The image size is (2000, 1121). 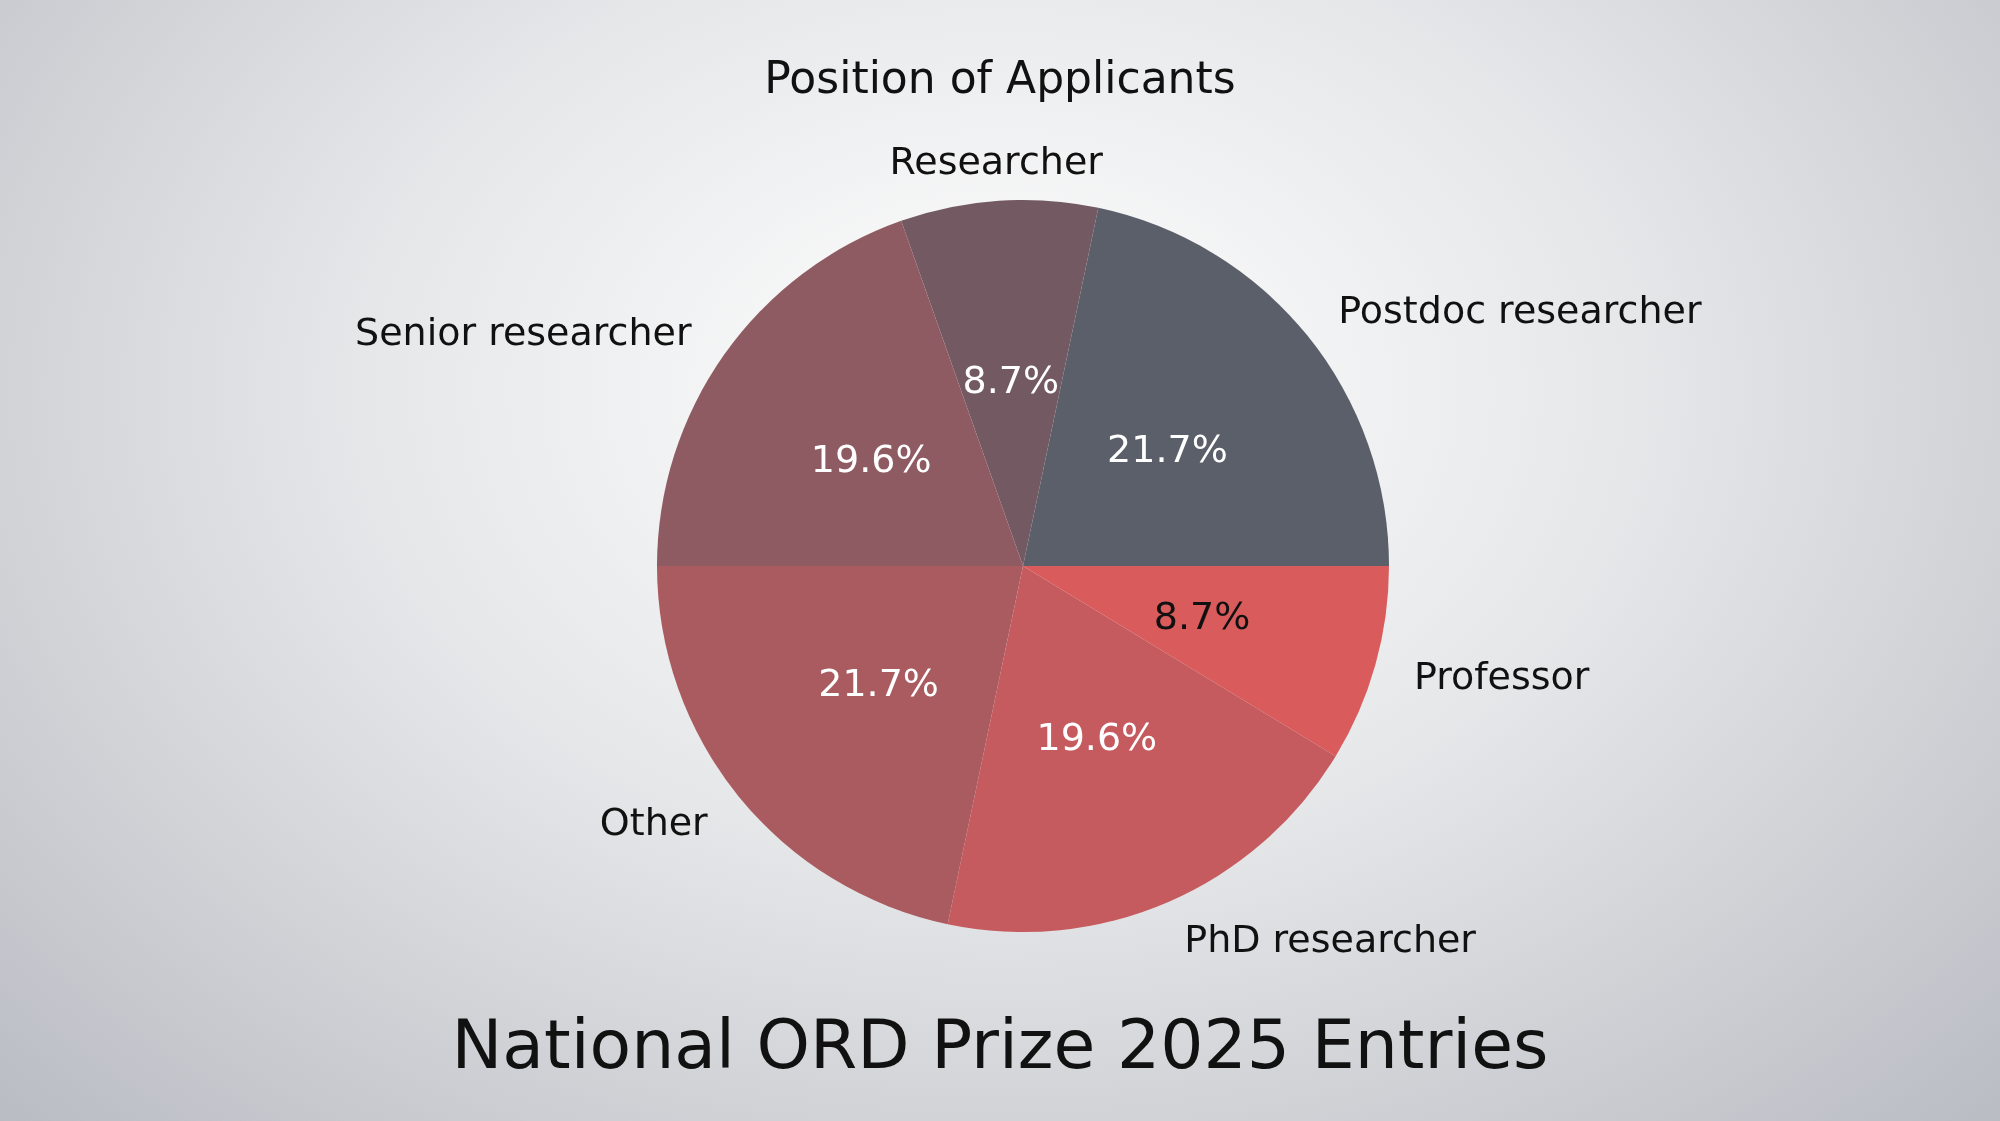 What do you see at coordinates (1501, 675) in the screenshot?
I see `slice-label: Professor` at bounding box center [1501, 675].